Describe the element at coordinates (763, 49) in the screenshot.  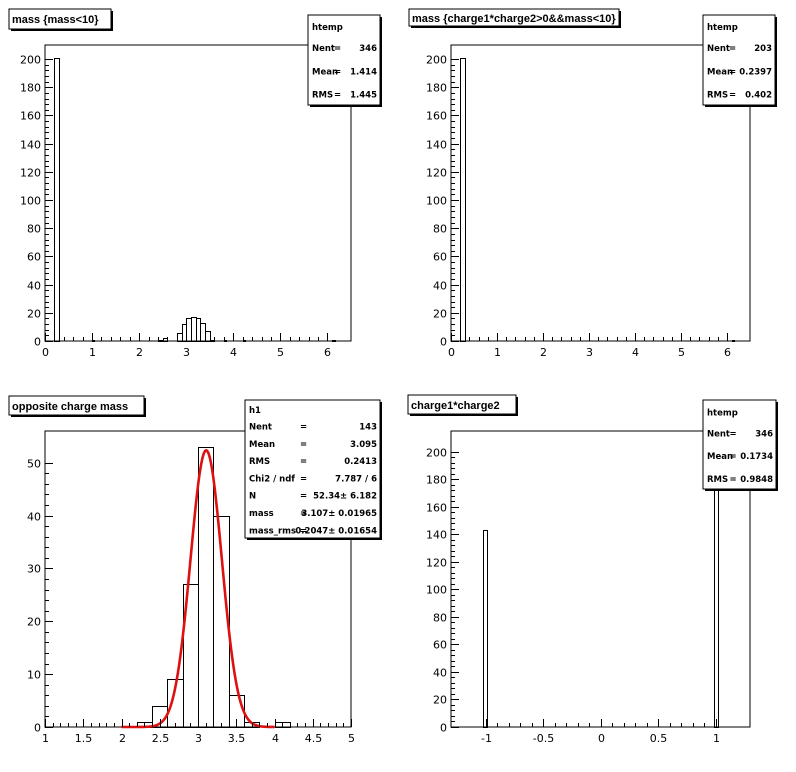
I see `stats-value: 203` at that location.